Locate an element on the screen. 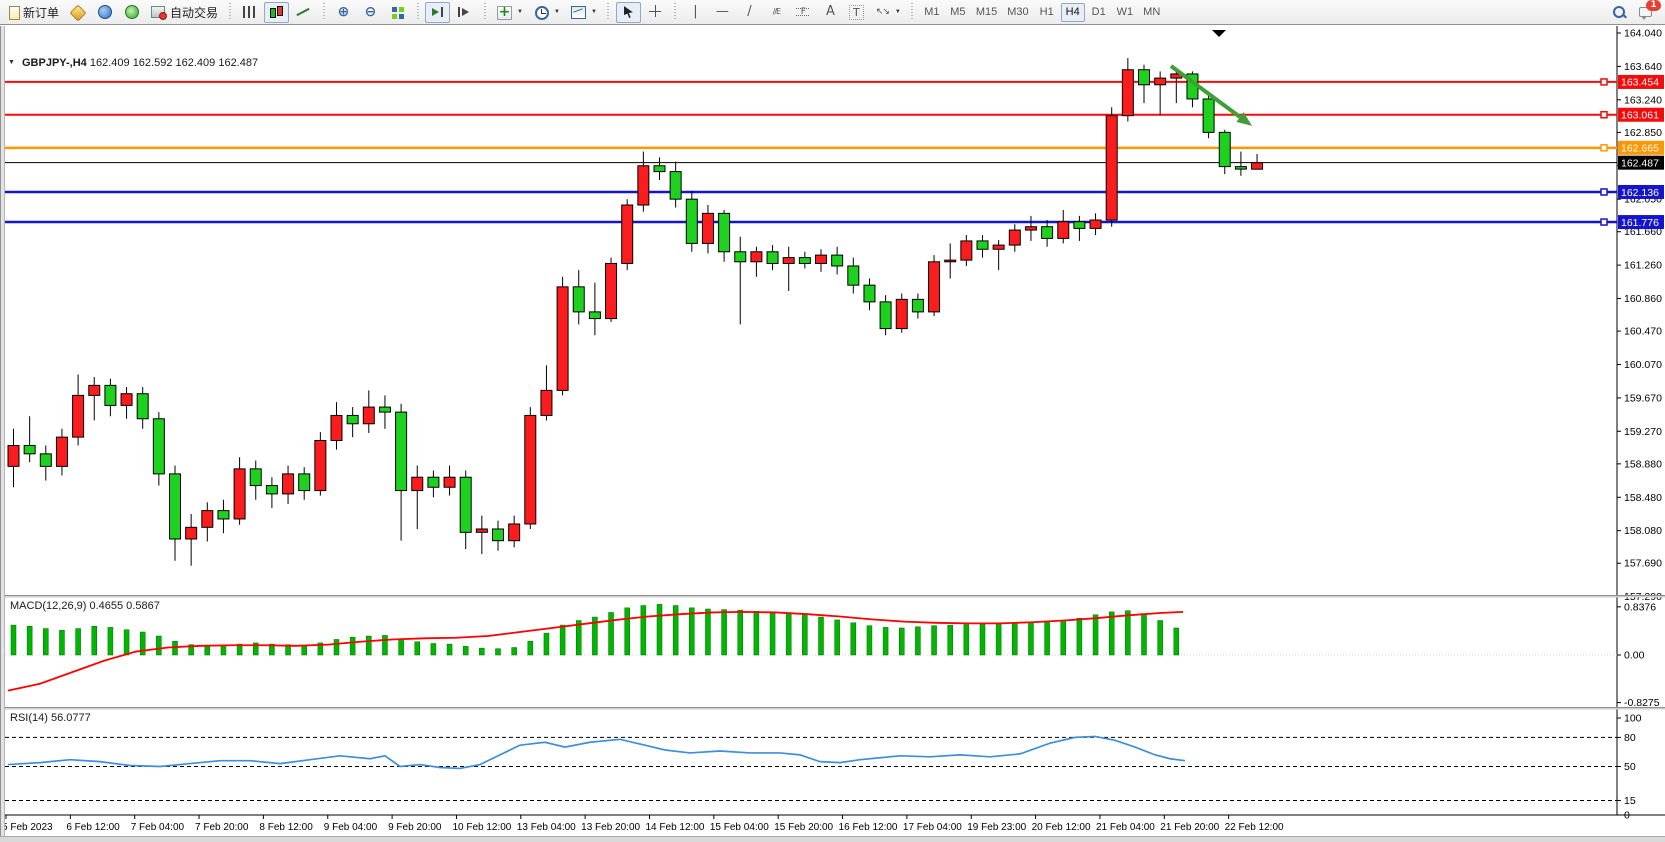  text-button: A is located at coordinates (830, 12).